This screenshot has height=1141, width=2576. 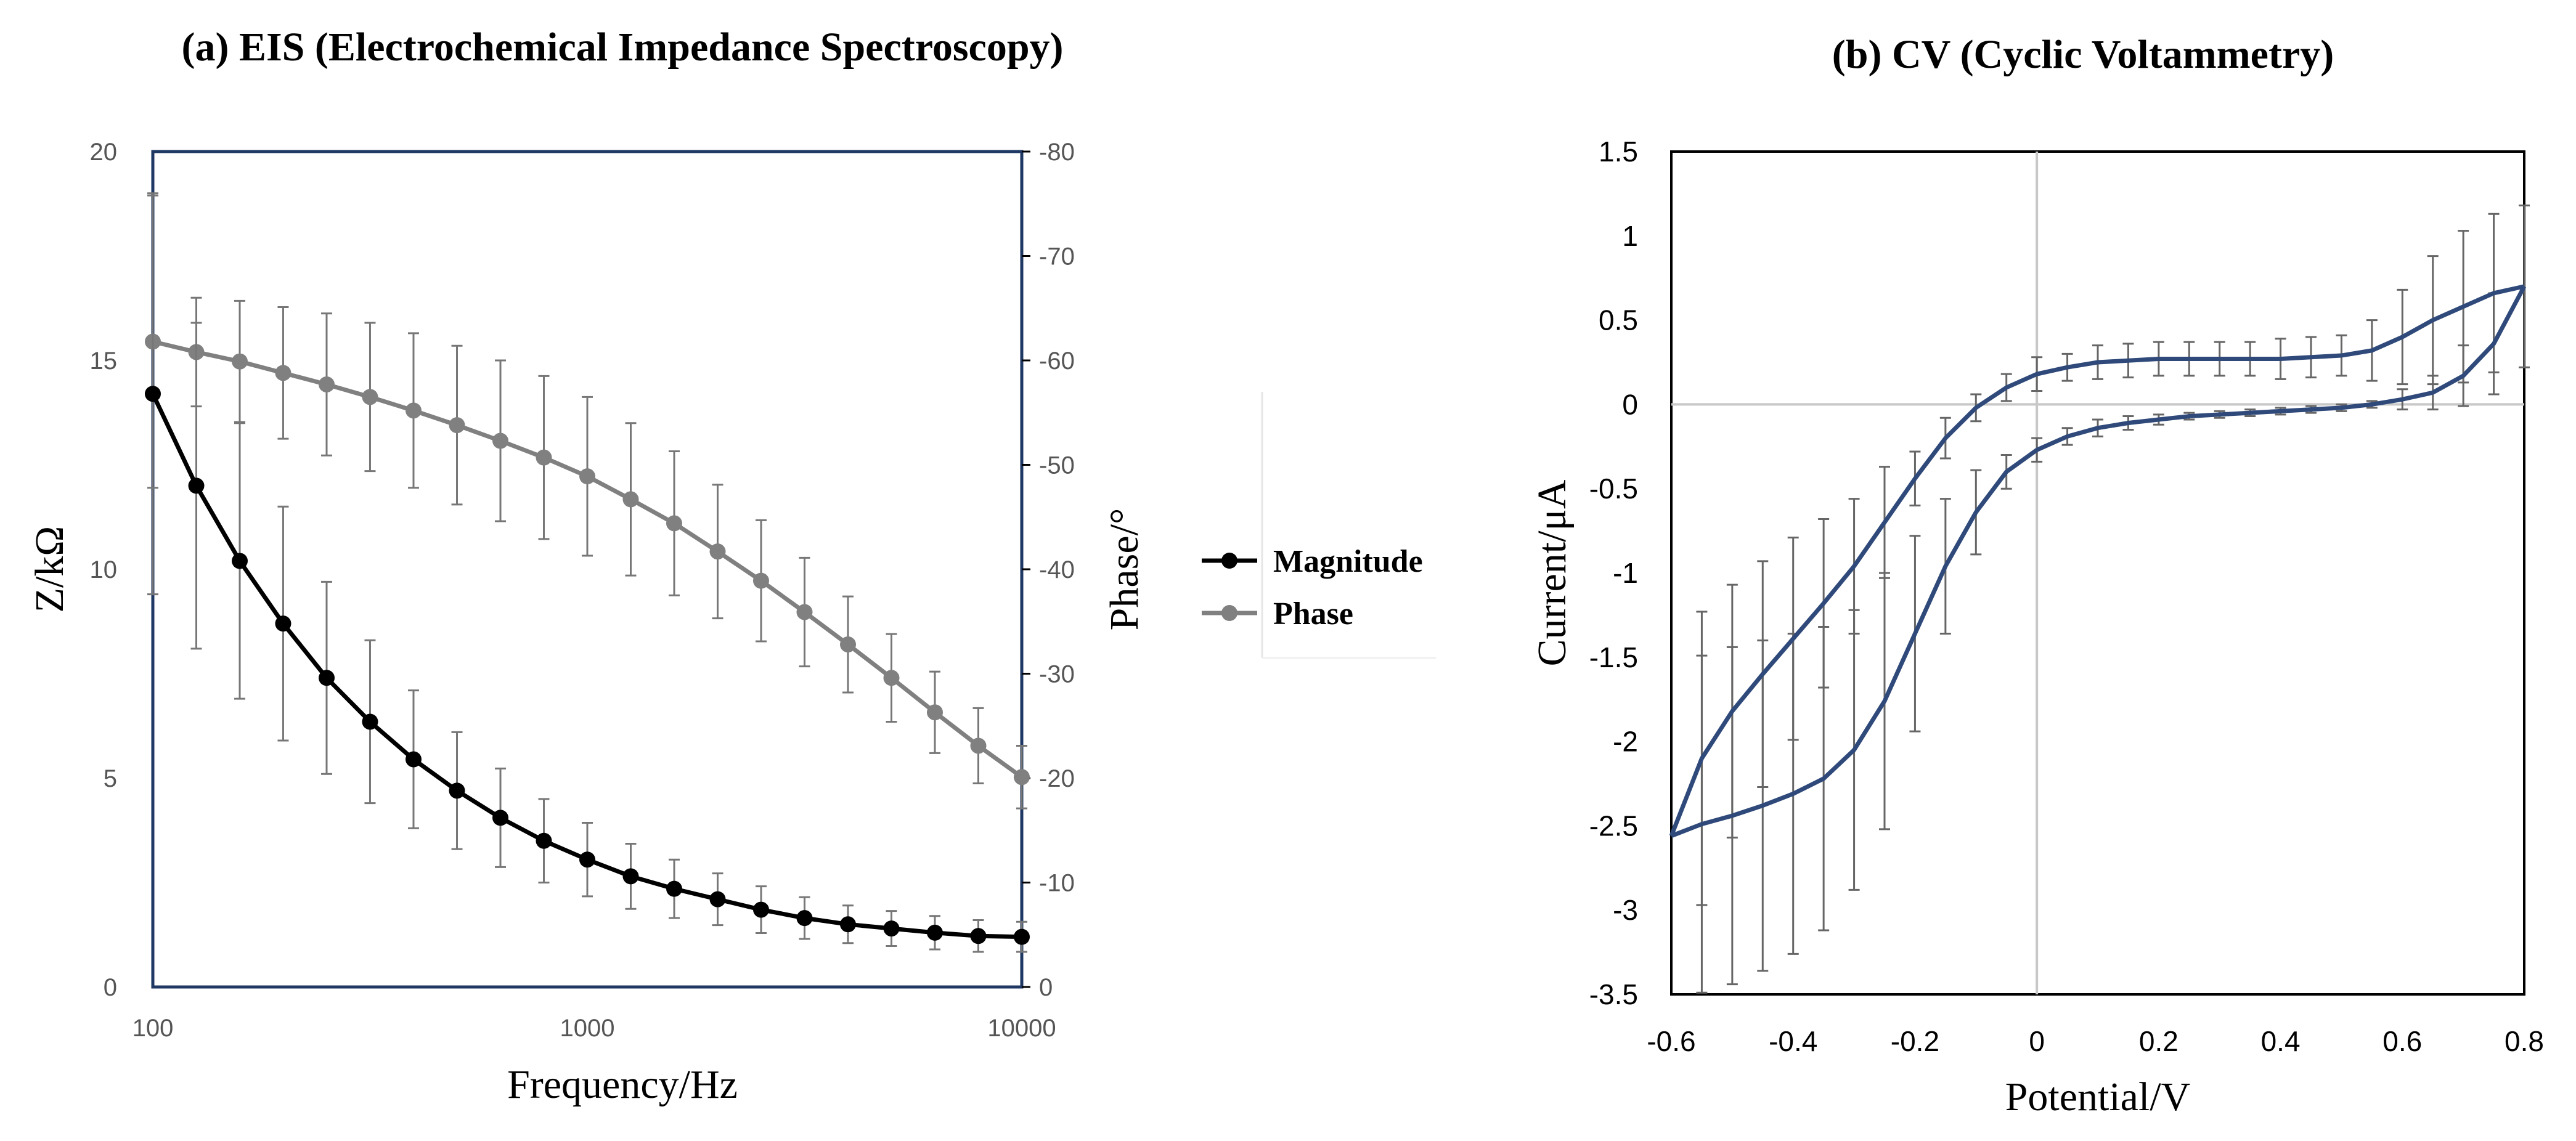 I want to click on legend-item-phase: Phase, so click(x=1277, y=613).